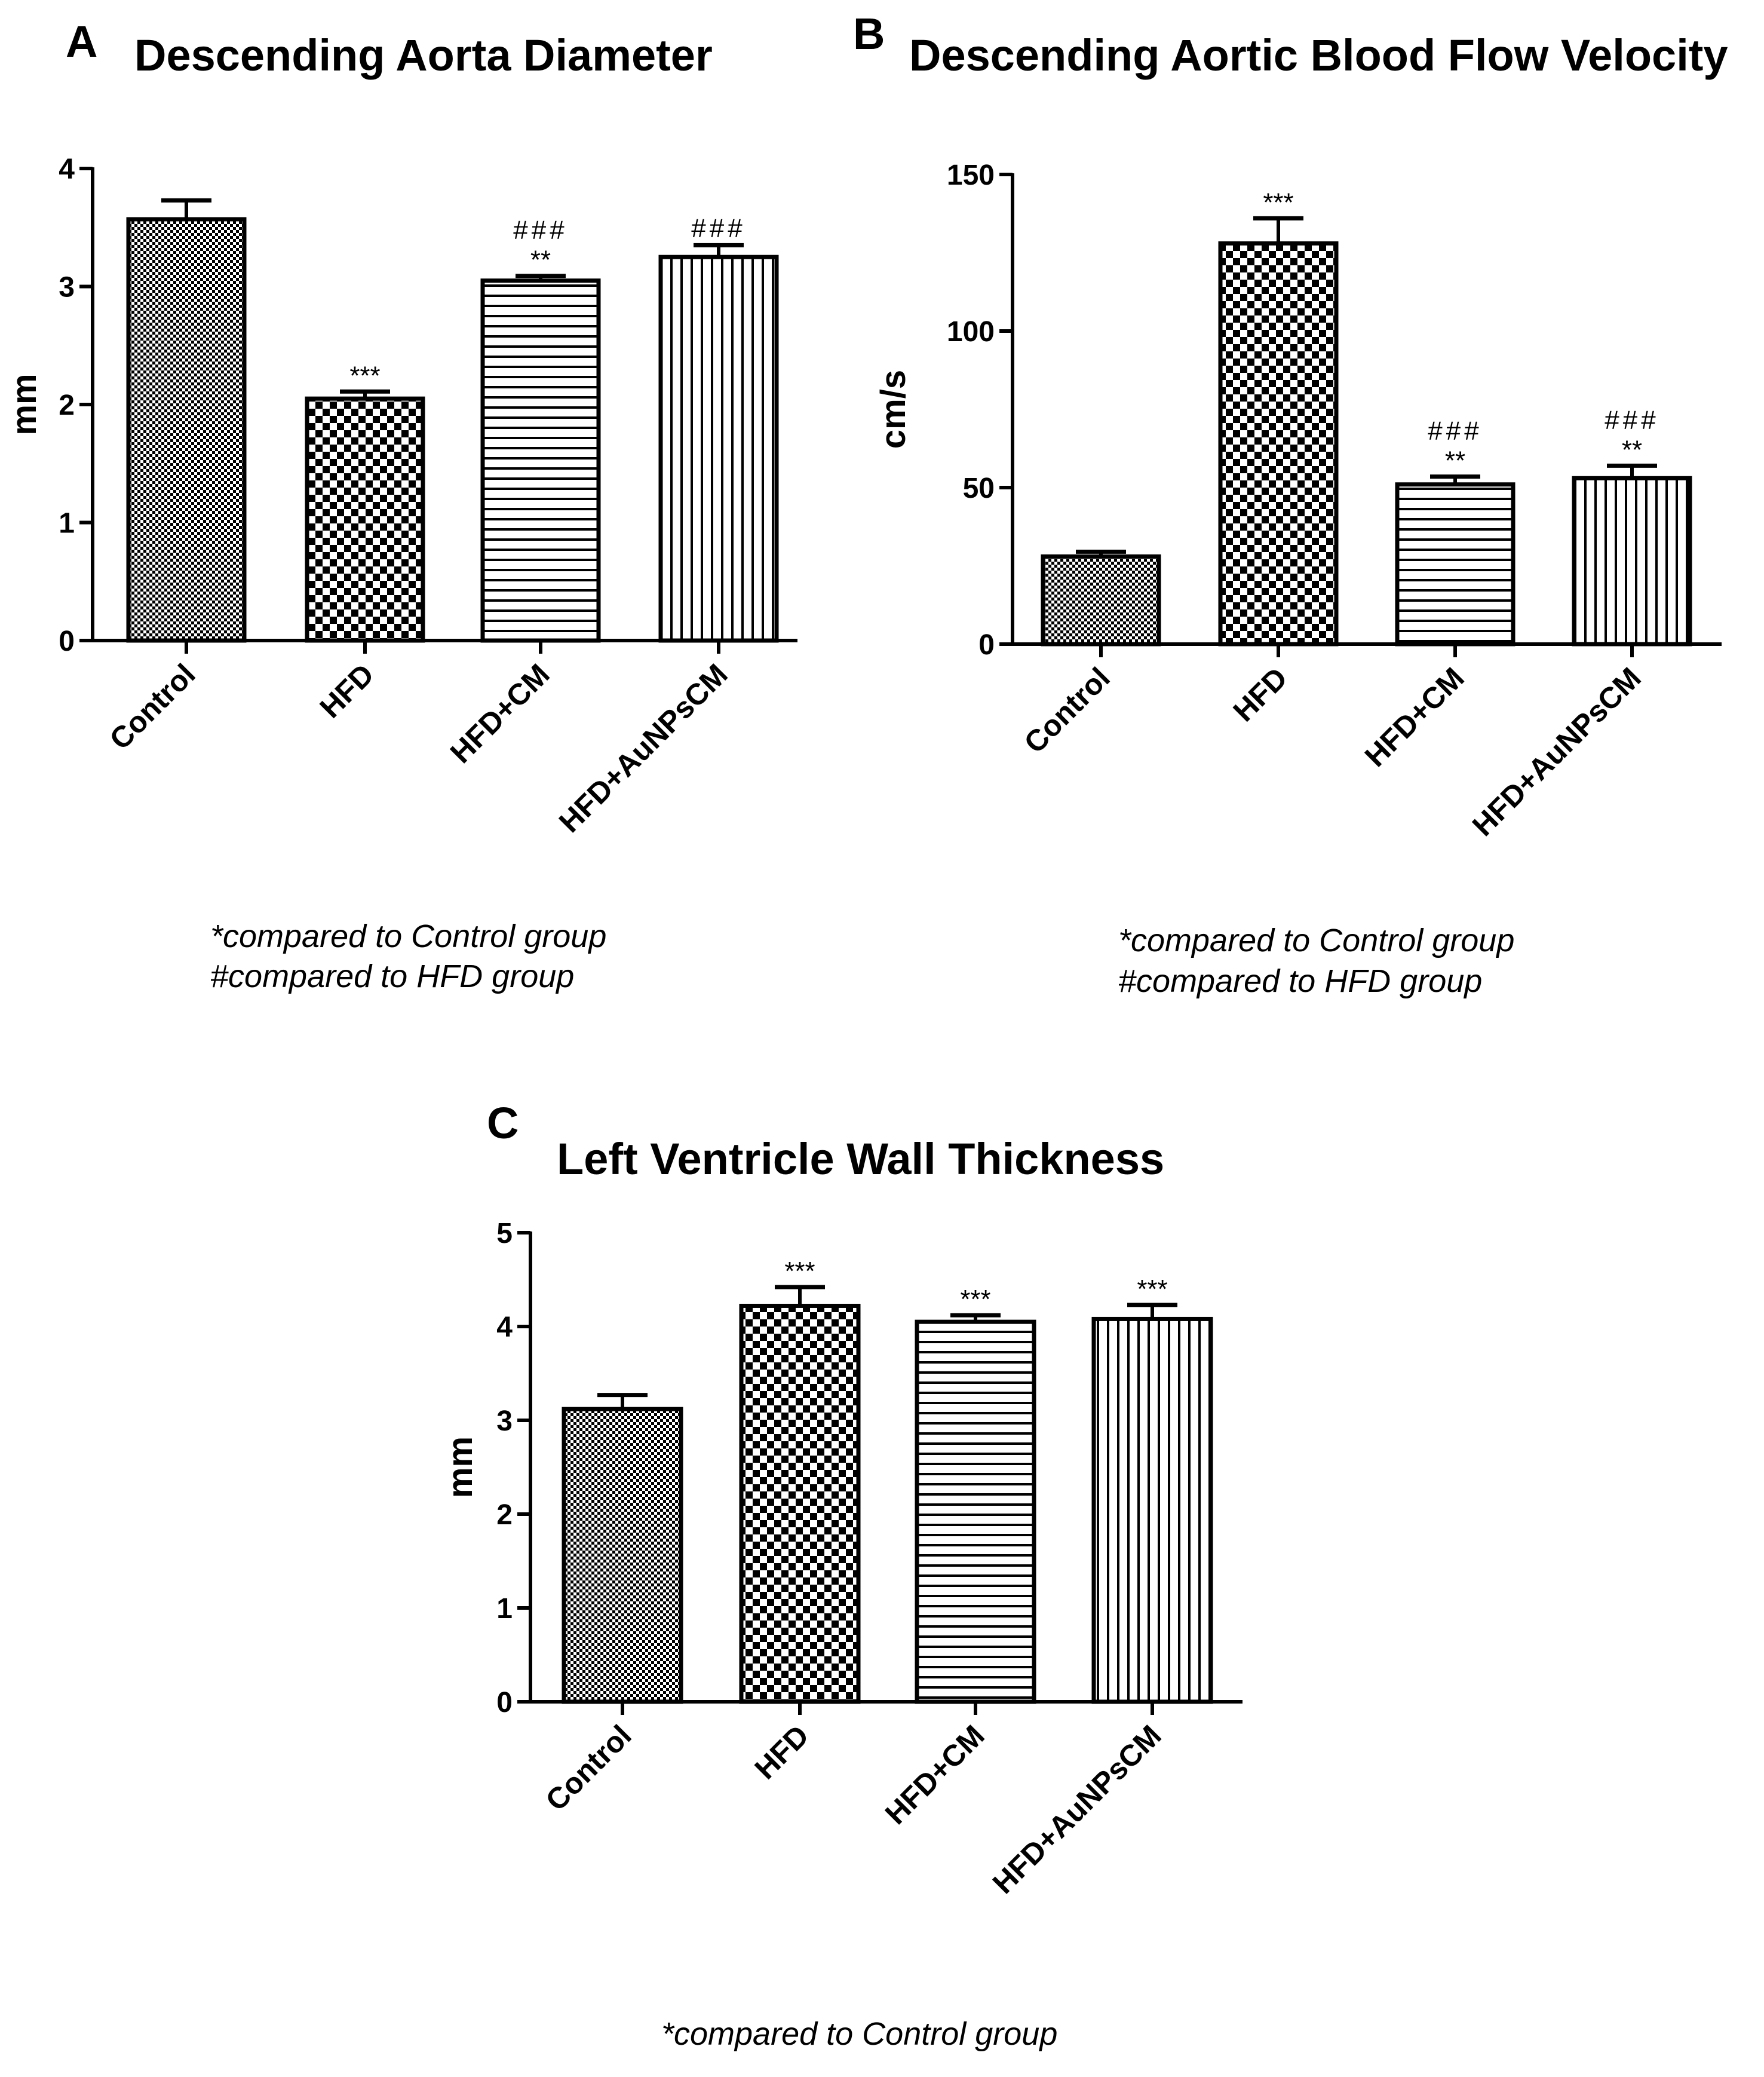  I want to click on chart-title: Left Ventricle Wall Thickness, so click(860, 1159).